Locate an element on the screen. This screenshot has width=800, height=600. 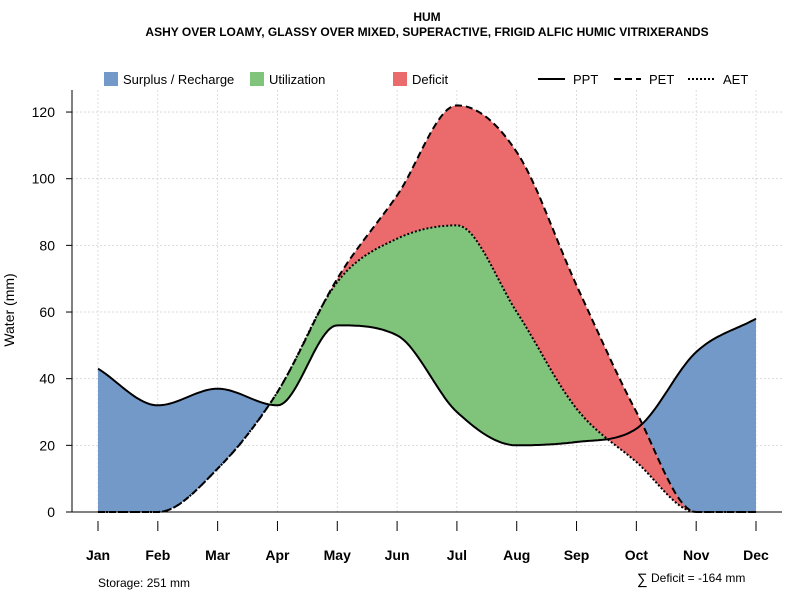
y-tick-label: 0 is located at coordinates (51, 512).